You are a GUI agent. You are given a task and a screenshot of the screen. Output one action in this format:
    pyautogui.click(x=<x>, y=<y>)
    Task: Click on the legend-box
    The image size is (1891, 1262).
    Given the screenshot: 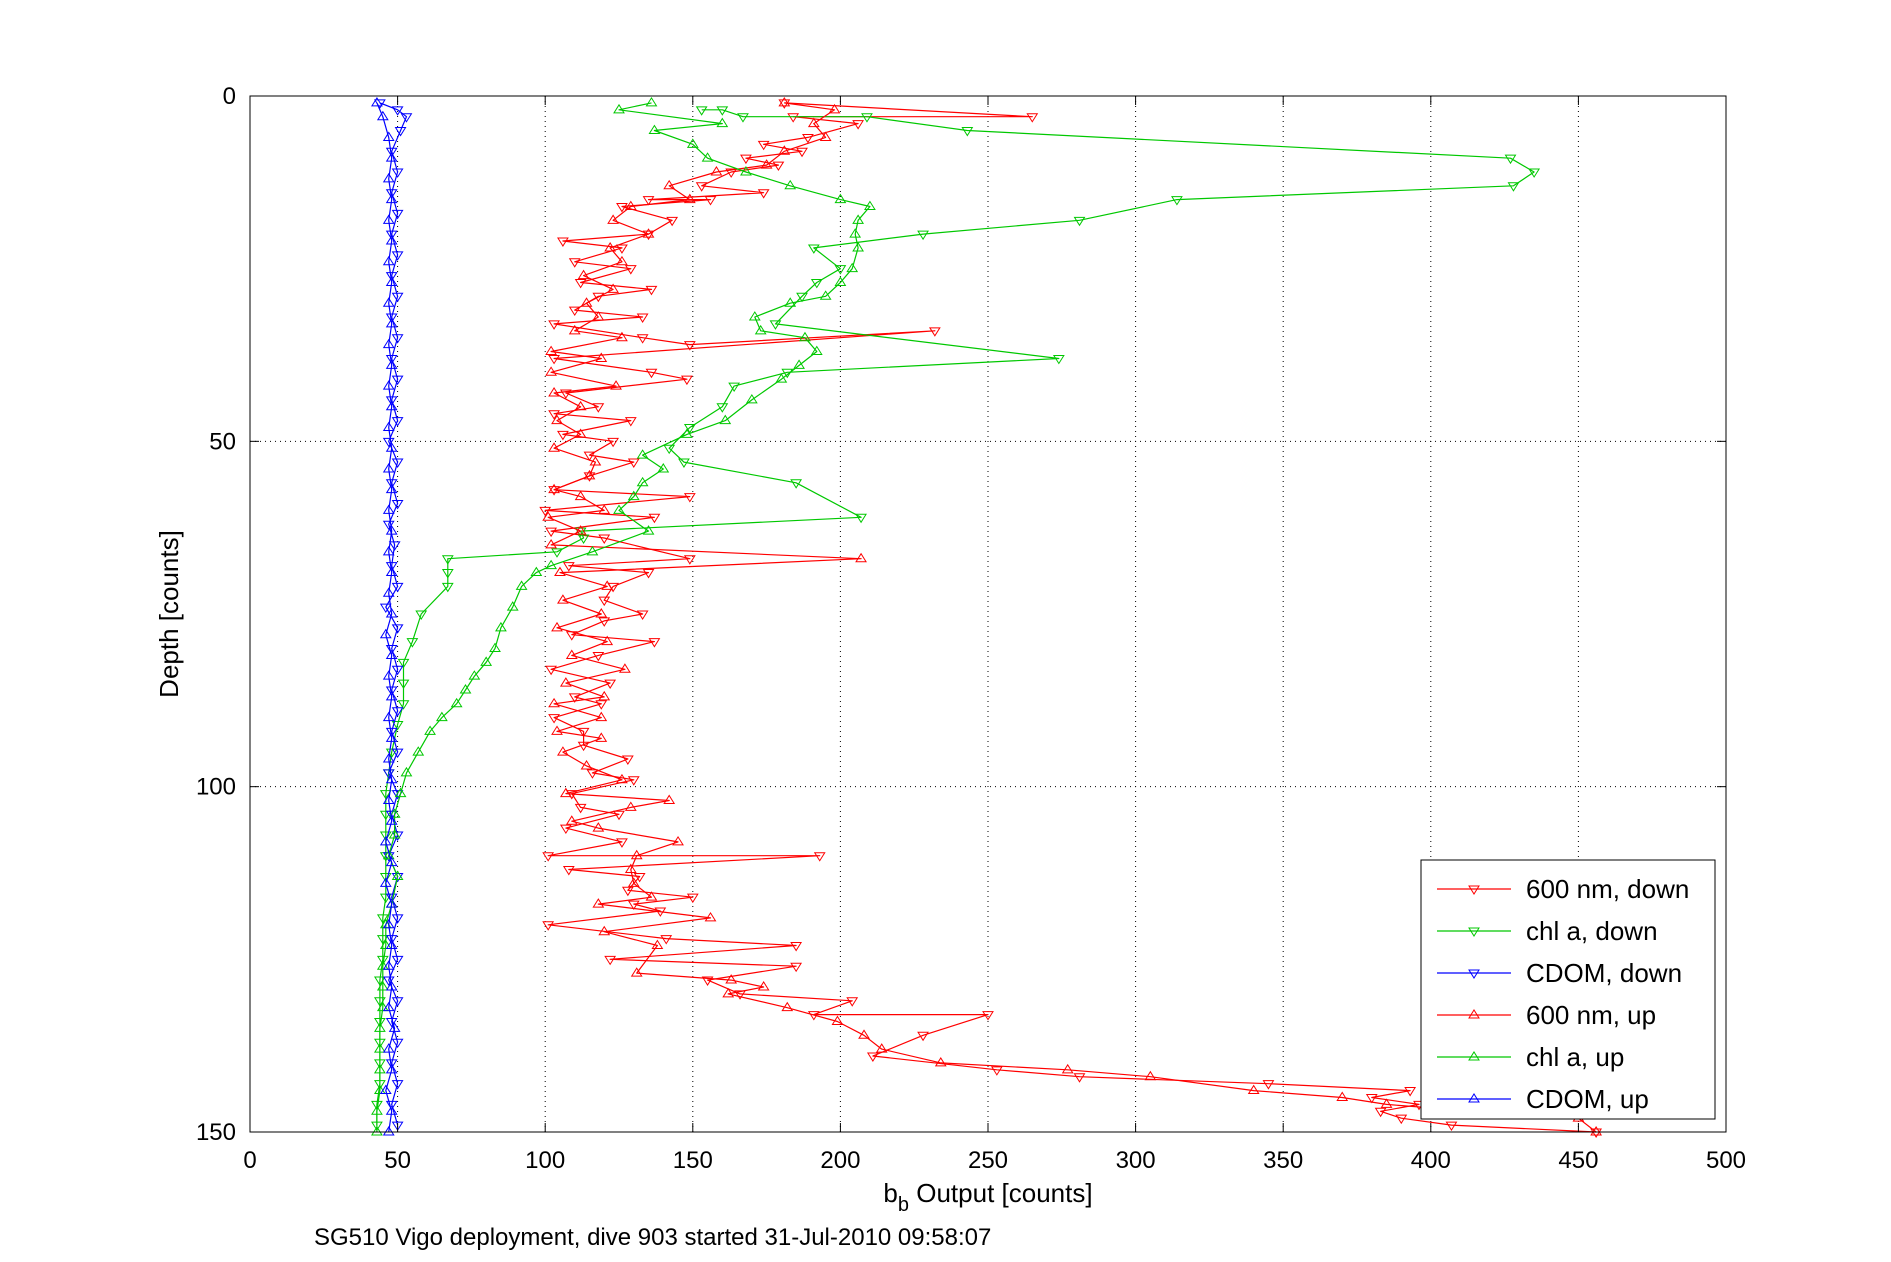 What is the action you would take?
    pyautogui.click(x=1568, y=989)
    